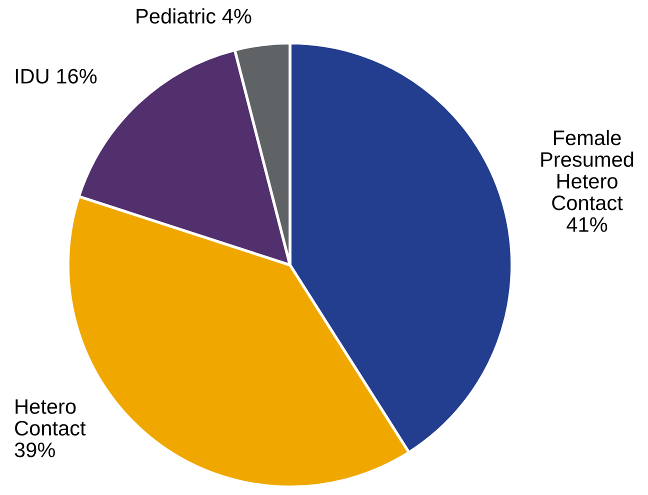 This screenshot has width=648, height=495. I want to click on data-label: 39%, so click(34, 450).